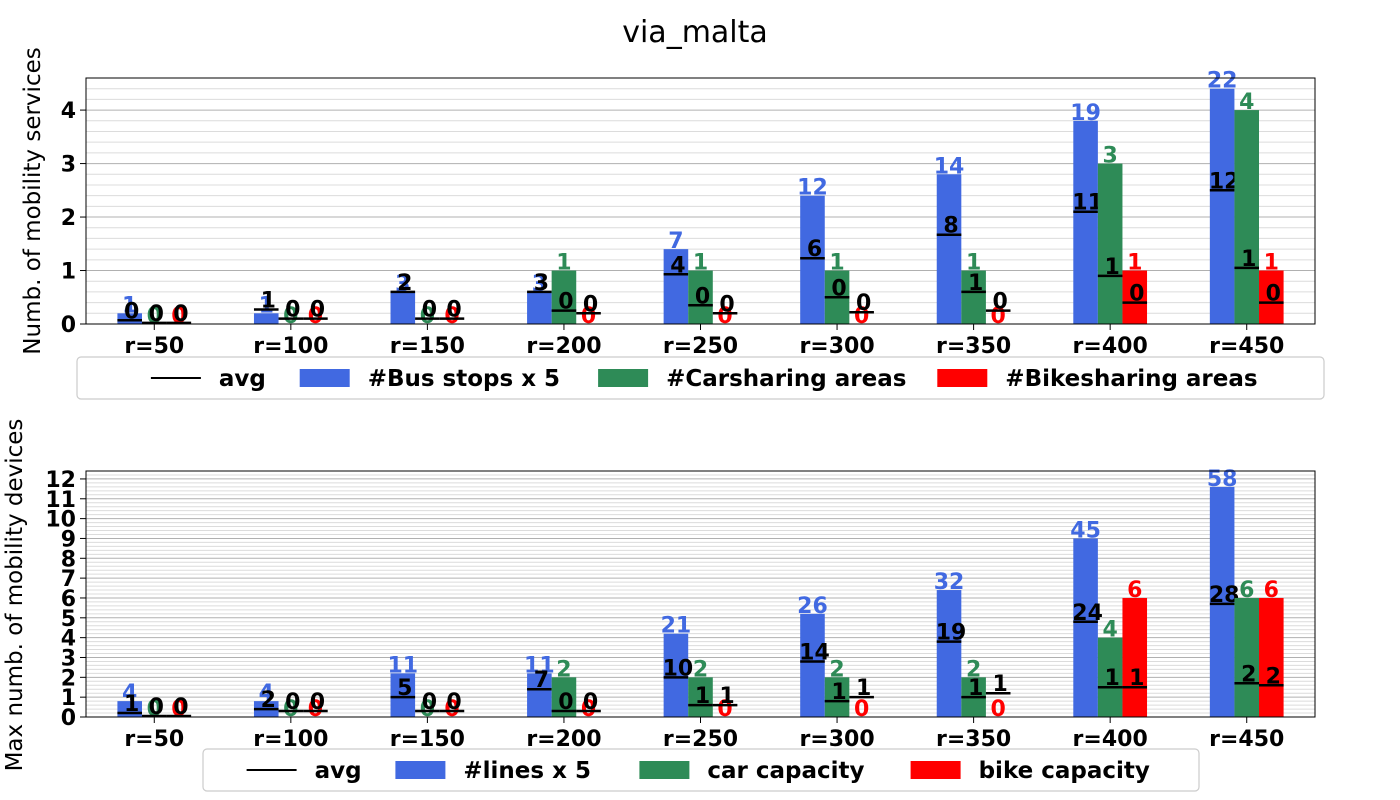 Image resolution: width=1400 pixels, height=800 pixels. Describe the element at coordinates (1131, 379) in the screenshot. I see `legend-label: #Bikesharing areas` at that location.